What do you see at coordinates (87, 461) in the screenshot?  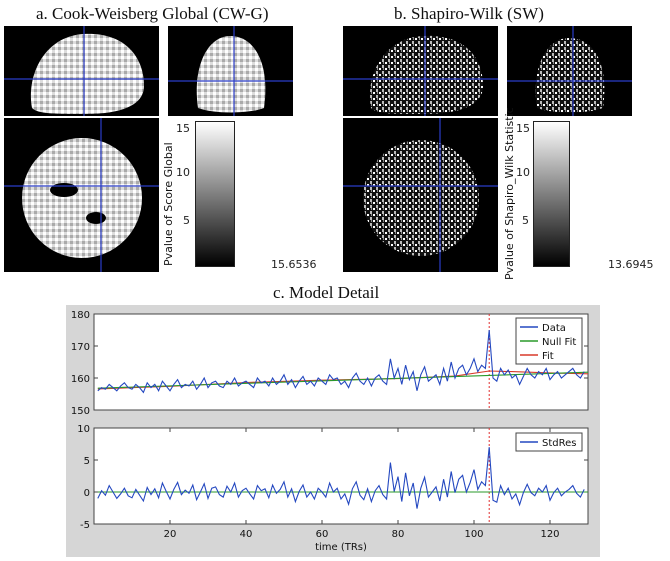 I see `y-tick-label: 5` at bounding box center [87, 461].